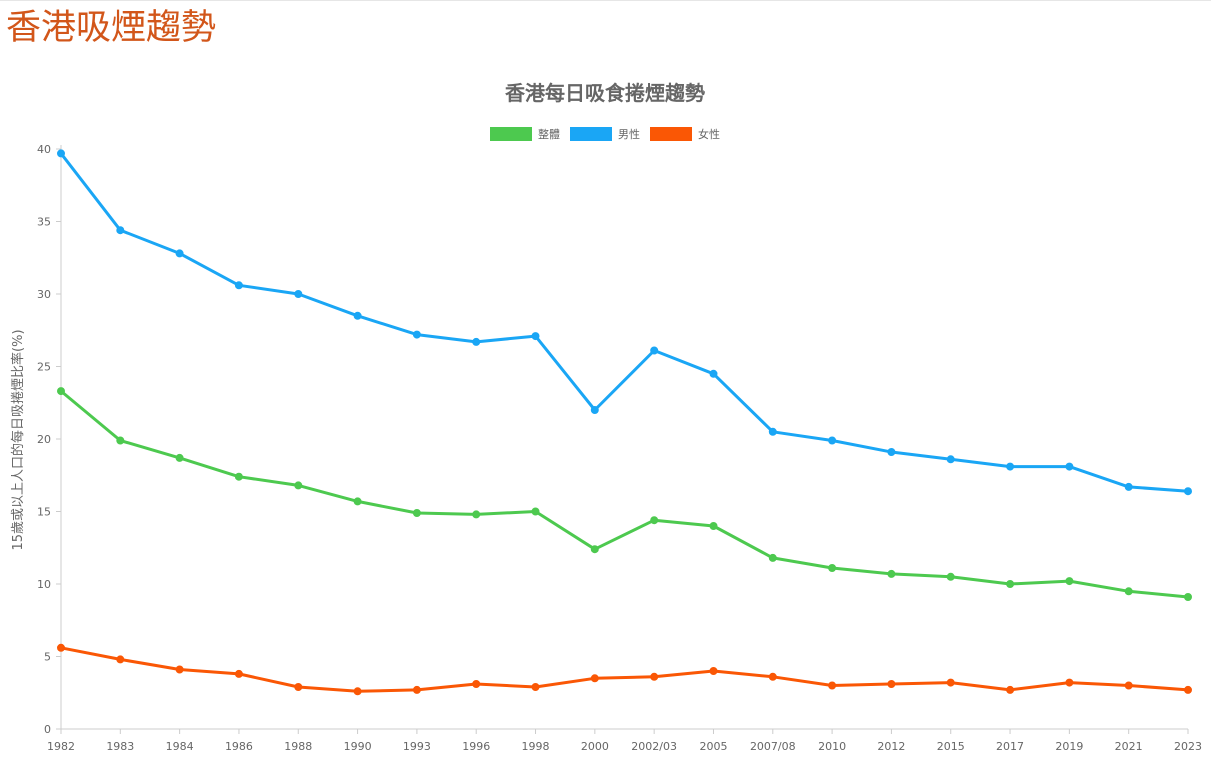 This screenshot has height=763, width=1211. What do you see at coordinates (605, 0) in the screenshot?
I see `top-border` at bounding box center [605, 0].